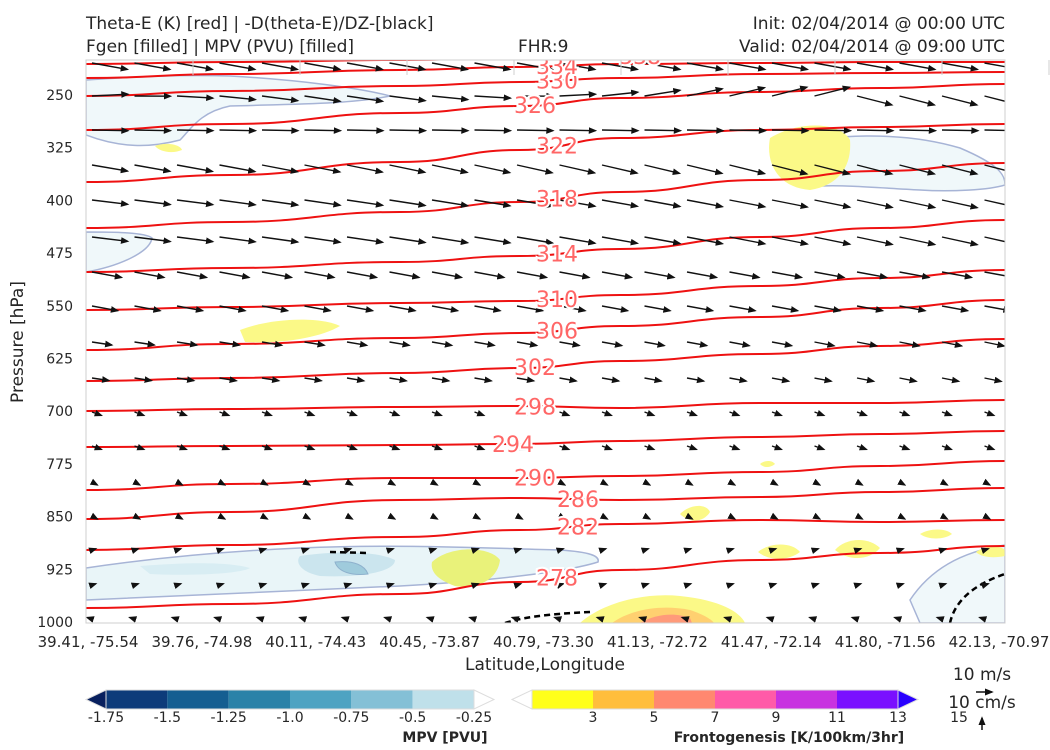 The width and height of the screenshot is (1050, 750). What do you see at coordinates (59, 201) in the screenshot?
I see `y-tick-label: 400` at bounding box center [59, 201].